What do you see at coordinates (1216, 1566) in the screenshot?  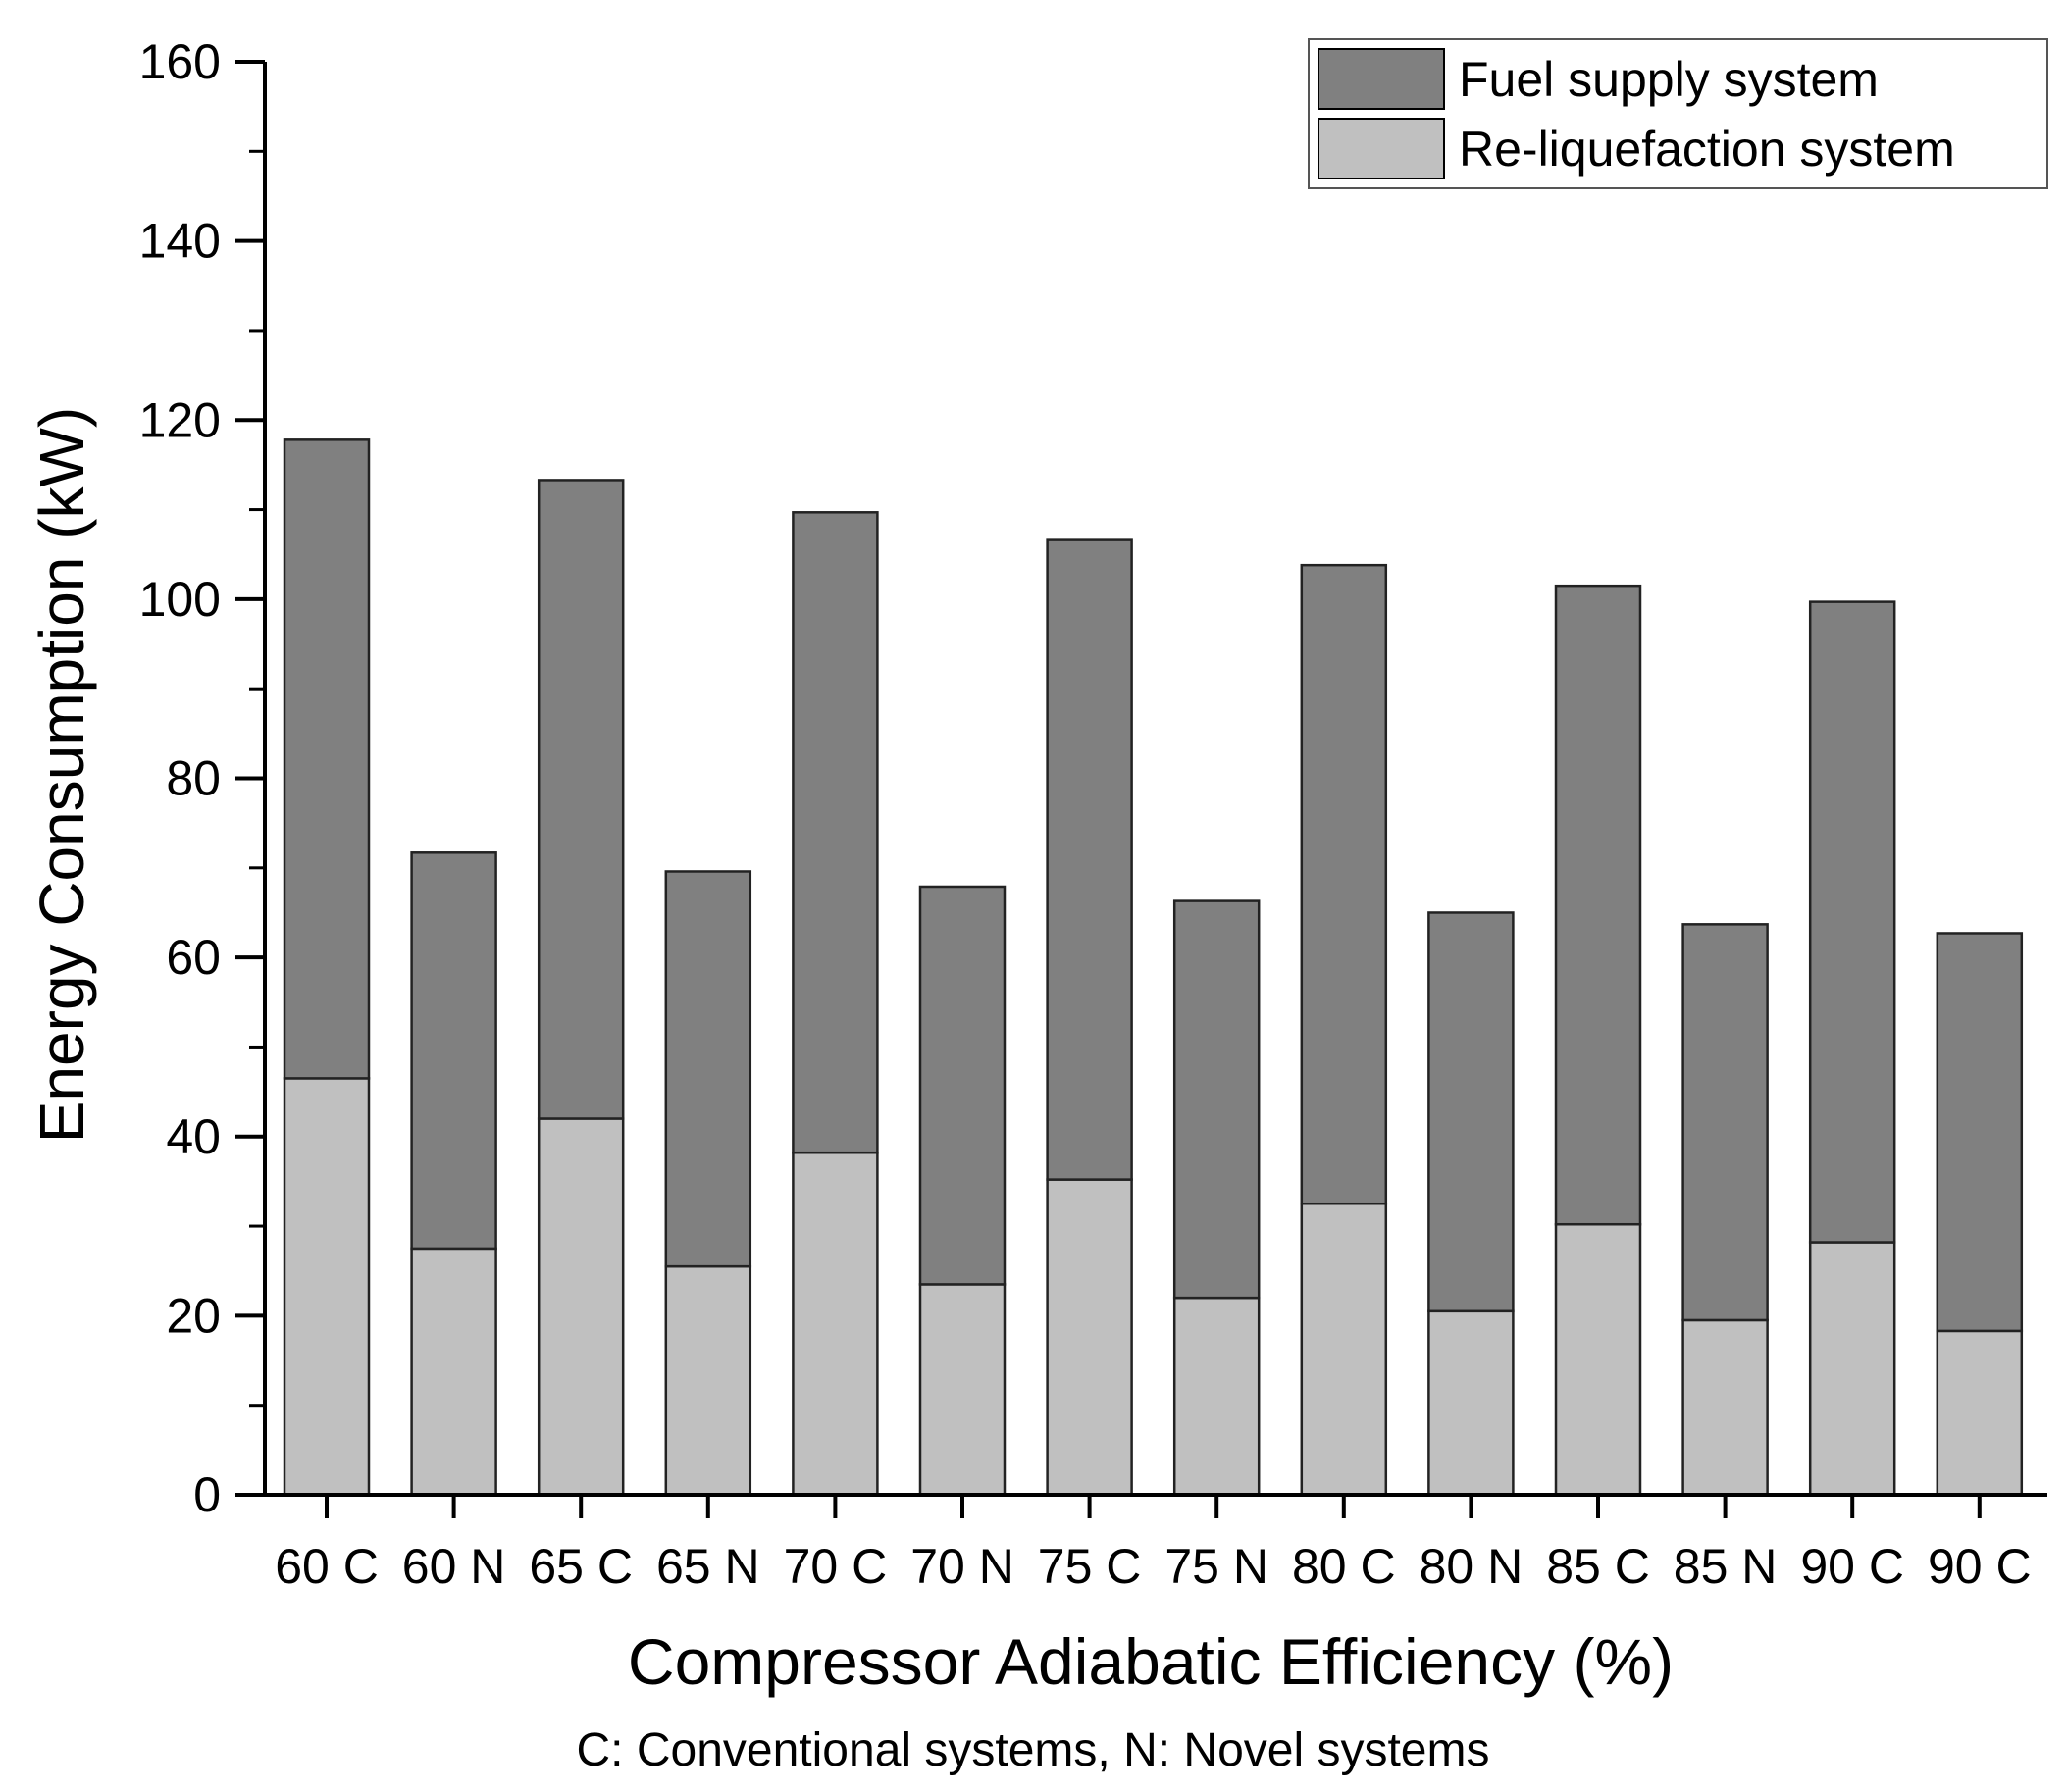 I see `x-tick-label: 75 N` at bounding box center [1216, 1566].